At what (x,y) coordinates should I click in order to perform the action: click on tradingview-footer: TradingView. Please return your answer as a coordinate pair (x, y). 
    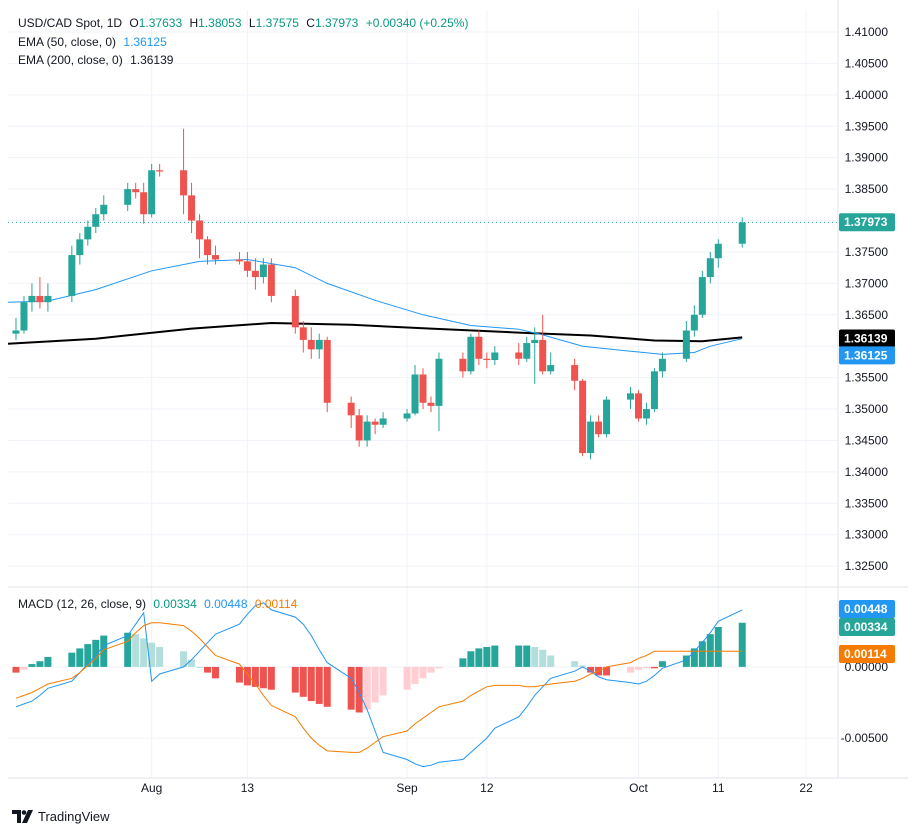
    Looking at the image, I should click on (61, 816).